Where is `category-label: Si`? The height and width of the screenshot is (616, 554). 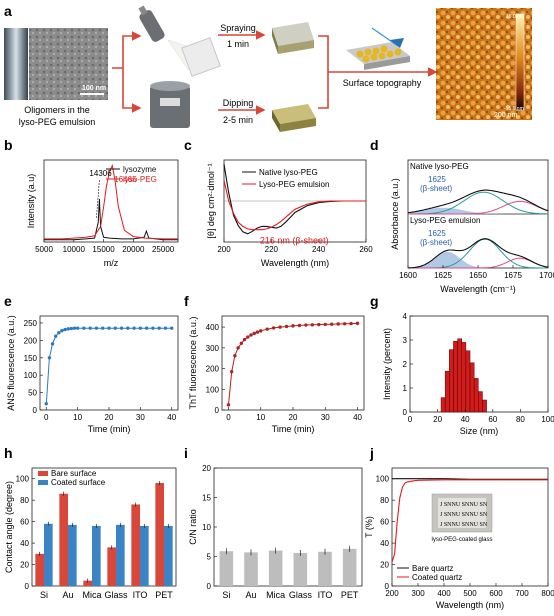
category-label: Si is located at coordinates (226, 595).